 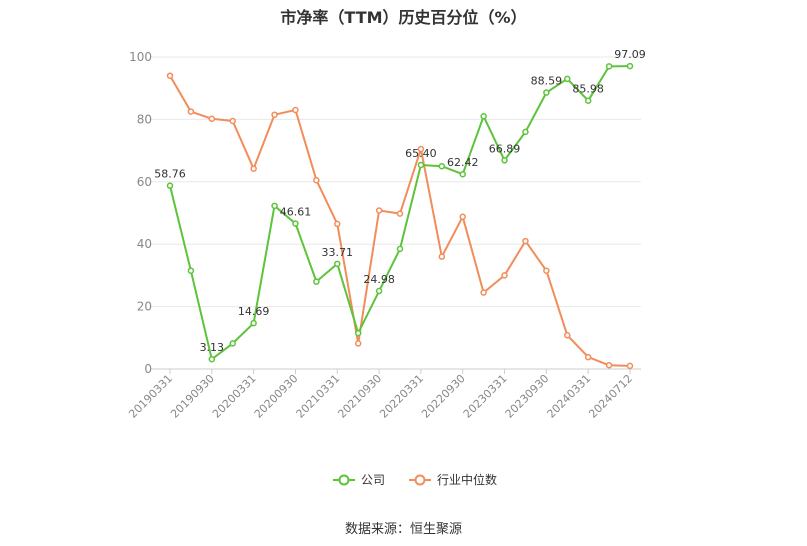 What do you see at coordinates (359, 396) in the screenshot?
I see `x-tick-label: 20210930` at bounding box center [359, 396].